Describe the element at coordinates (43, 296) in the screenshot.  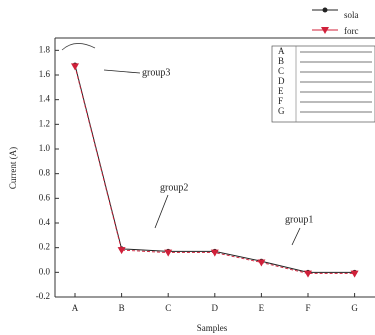
I see `y-tick-label: -0.2` at that location.